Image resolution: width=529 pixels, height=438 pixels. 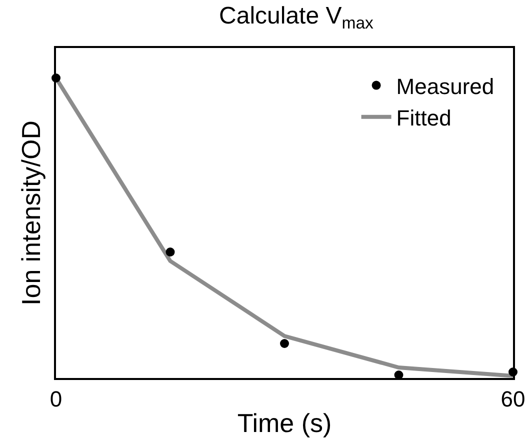 What do you see at coordinates (513, 399) in the screenshot?
I see `x-tick-label: 60` at bounding box center [513, 399].